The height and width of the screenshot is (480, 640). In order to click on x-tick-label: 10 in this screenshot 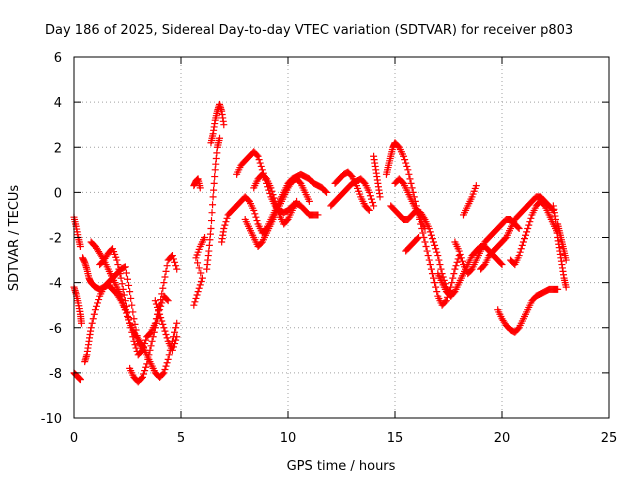, I will do `click(288, 438)`.